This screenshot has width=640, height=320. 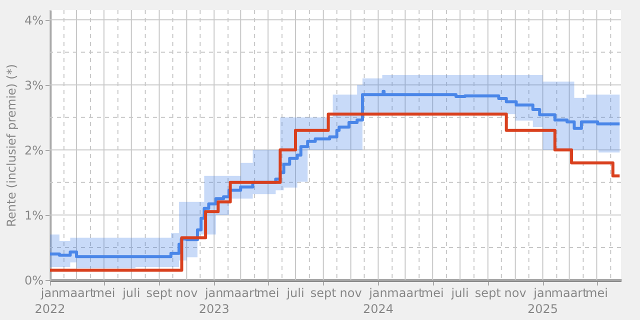 What do you see at coordinates (34, 215) in the screenshot?
I see `y-tick-label: 1%` at bounding box center [34, 215].